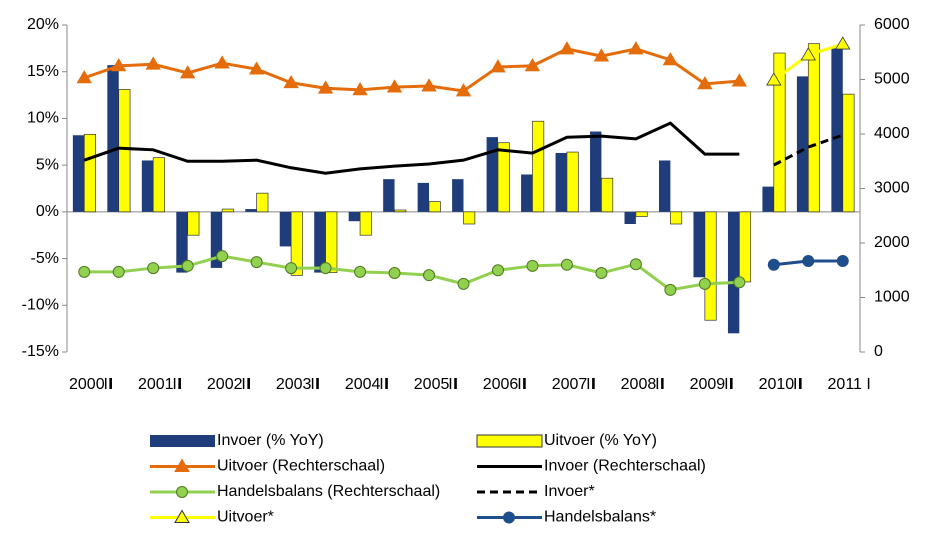  What do you see at coordinates (536, 491) in the screenshot?
I see `legend-item: Invoer*` at bounding box center [536, 491].